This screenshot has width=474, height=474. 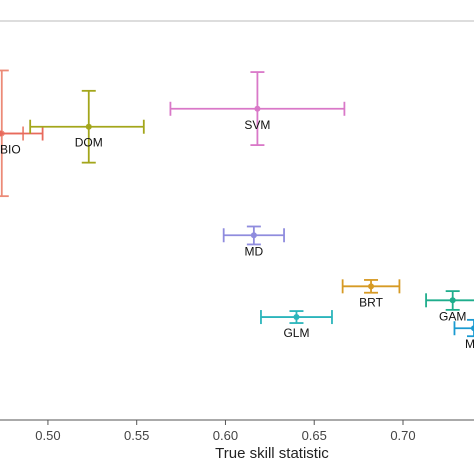 What do you see at coordinates (314, 435) in the screenshot?
I see `x-tick-label: 0.65` at bounding box center [314, 435].